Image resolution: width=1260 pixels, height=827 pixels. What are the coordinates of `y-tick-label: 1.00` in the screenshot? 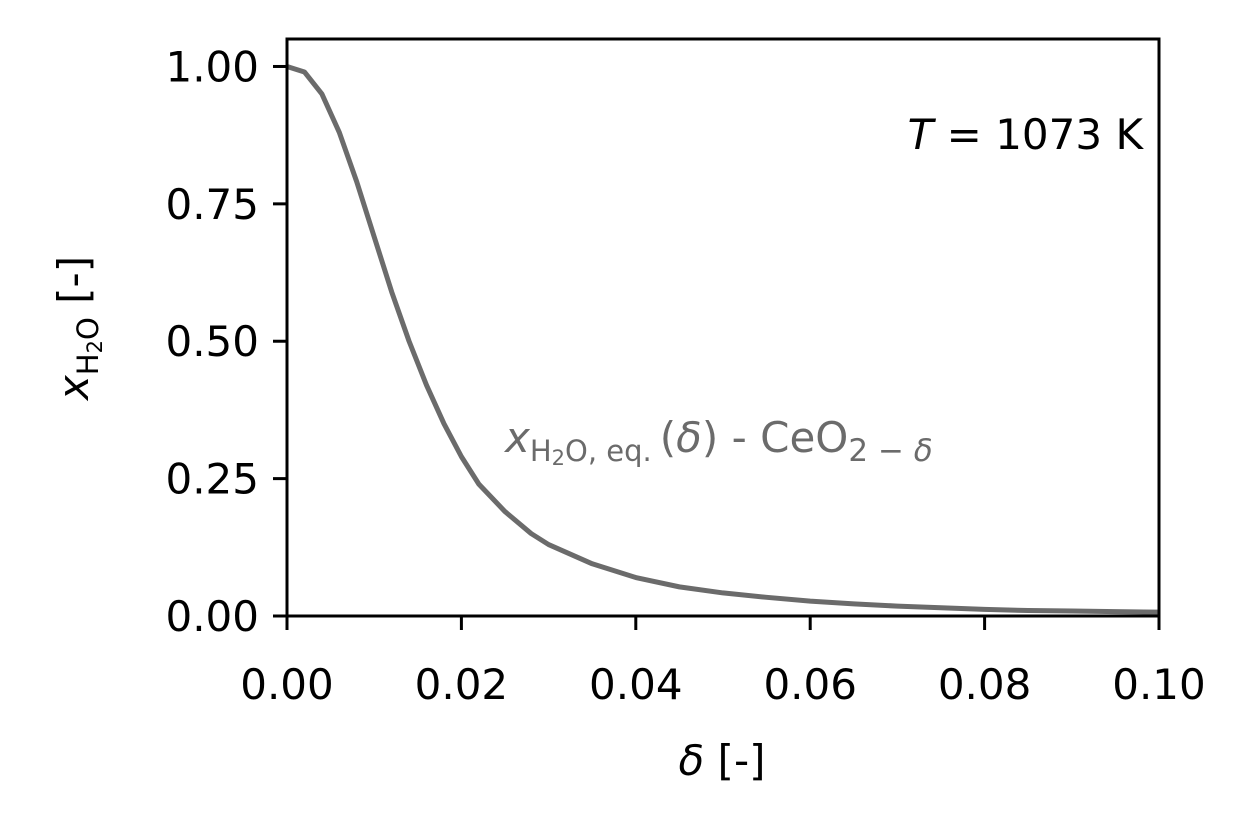 It's located at (212, 66).